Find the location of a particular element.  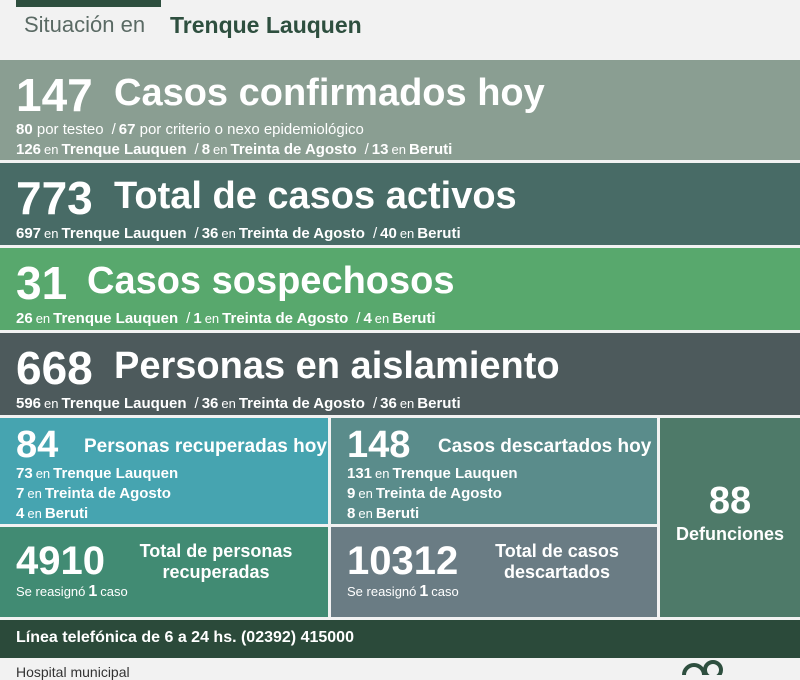

discarded-today-place-3: 8 en Beruti is located at coordinates (383, 513).